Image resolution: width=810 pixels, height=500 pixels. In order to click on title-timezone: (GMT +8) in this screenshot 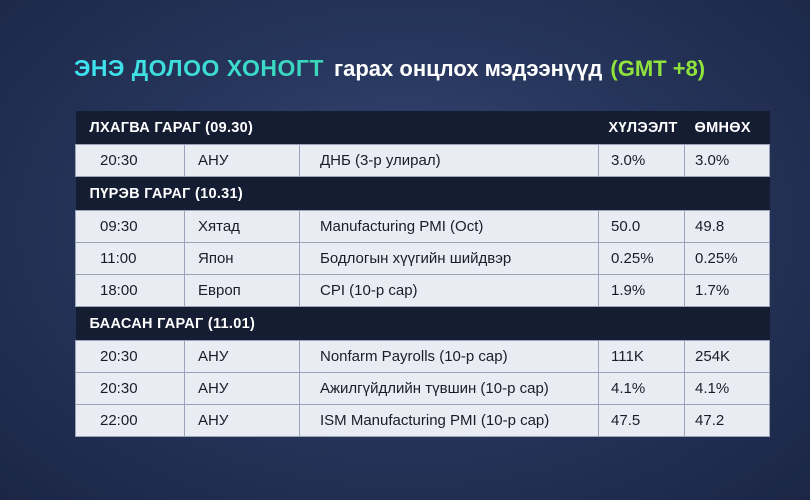, I will do `click(658, 68)`.